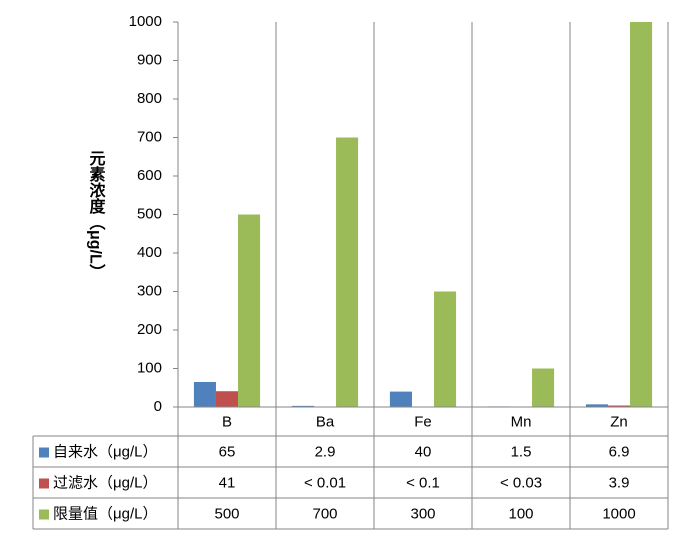 This screenshot has width=690, height=541. What do you see at coordinates (105, 451) in the screenshot?
I see `legend-label: 自来水（μg/L）` at bounding box center [105, 451].